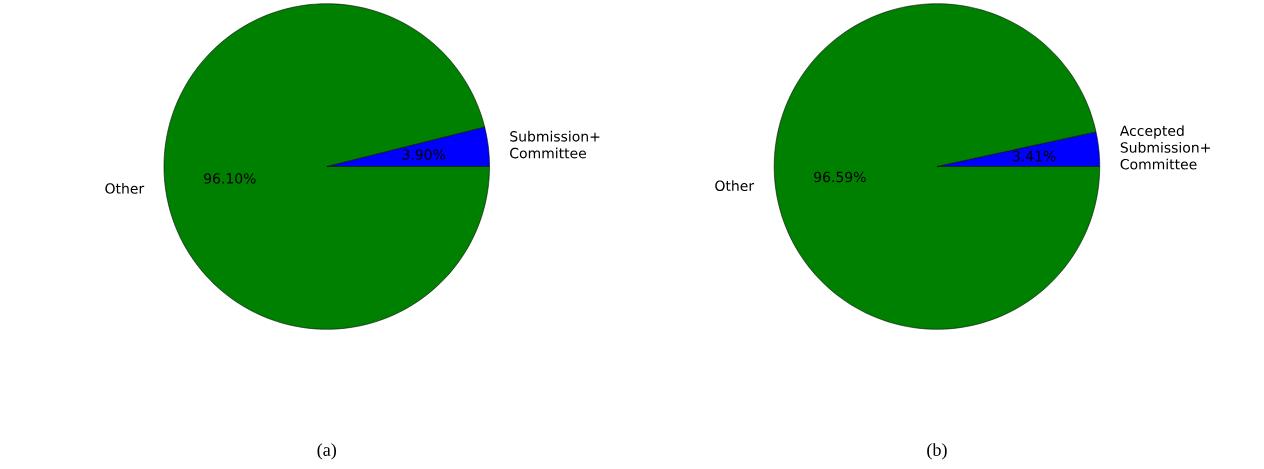 The width and height of the screenshot is (1264, 469). Describe the element at coordinates (230, 178) in the screenshot. I see `data-label: 96.10%` at that location.